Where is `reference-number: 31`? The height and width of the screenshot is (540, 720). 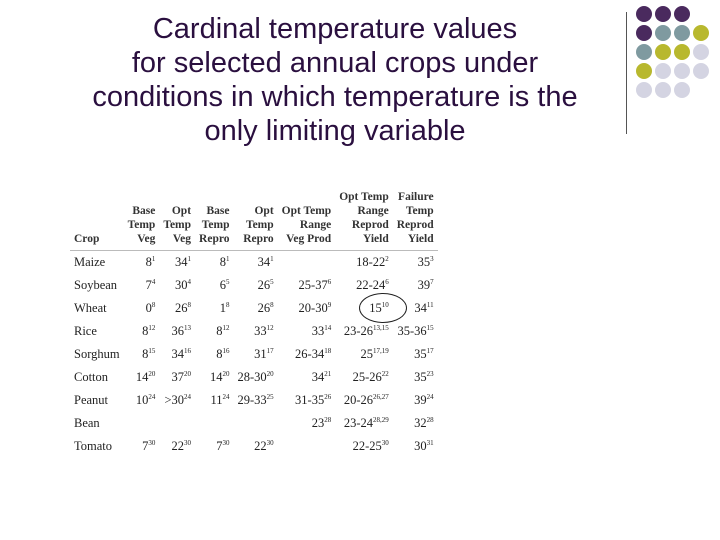 reference-number: 31 is located at coordinates (430, 442).